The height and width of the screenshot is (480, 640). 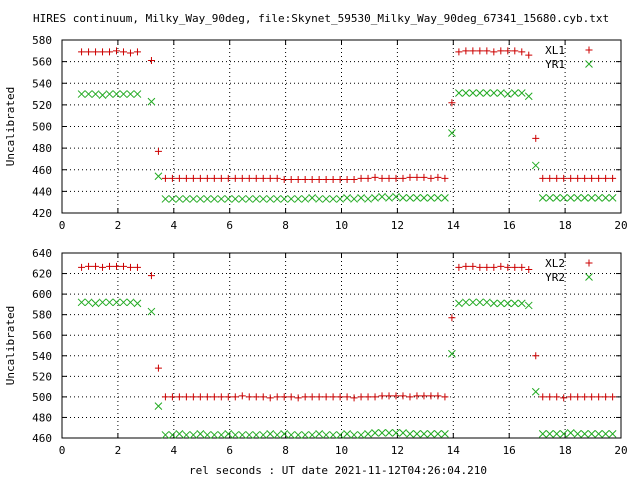 I want to click on x-tick-label: 14, so click(x=454, y=225).